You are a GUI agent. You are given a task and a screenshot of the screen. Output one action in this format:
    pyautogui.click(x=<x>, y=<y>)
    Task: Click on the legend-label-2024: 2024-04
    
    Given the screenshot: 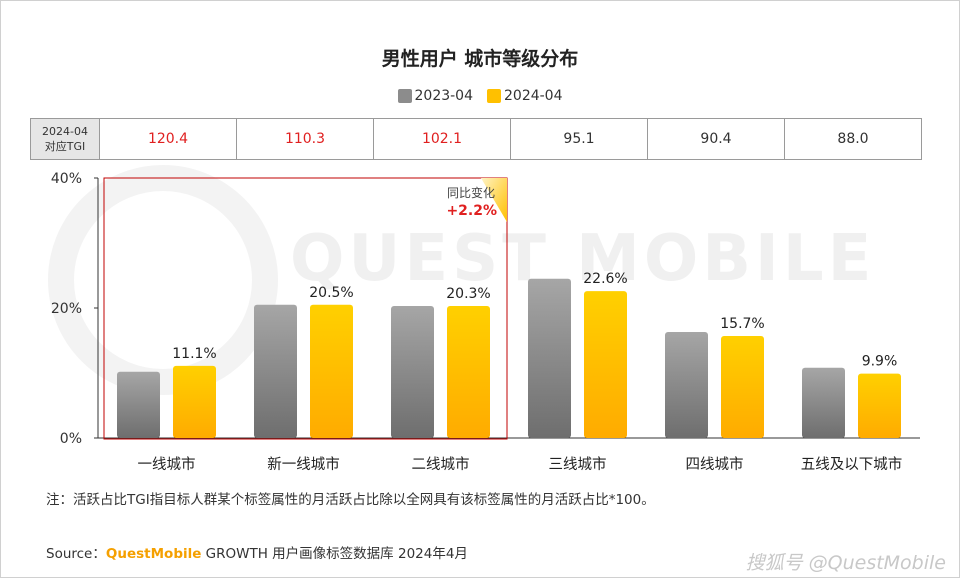 What is the action you would take?
    pyautogui.click(x=533, y=96)
    